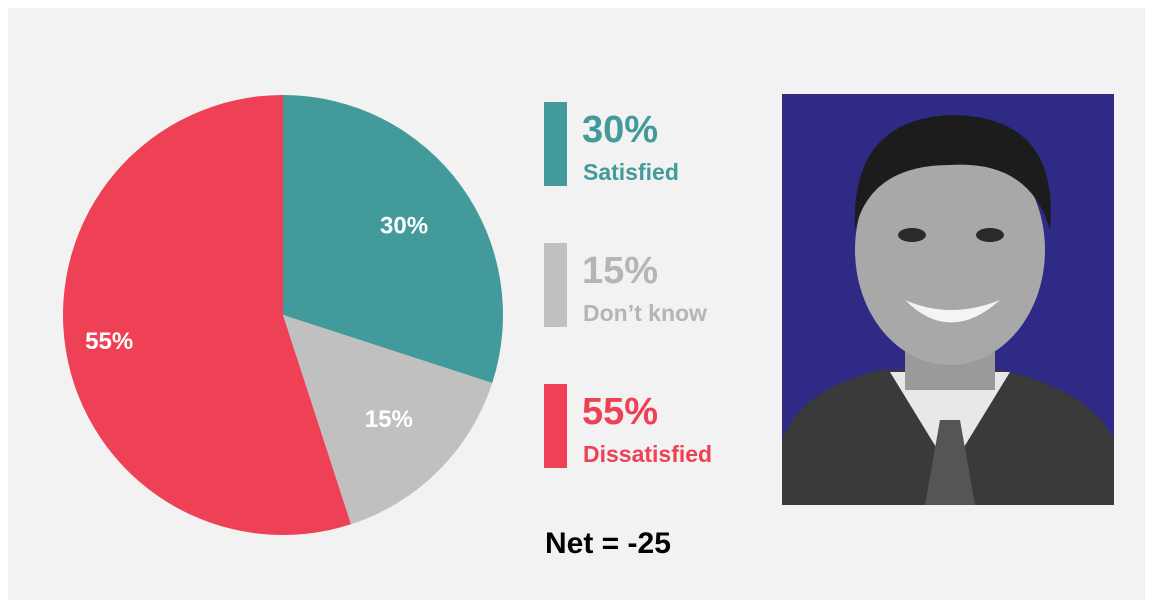 Image resolution: width=1153 pixels, height=609 pixels. Describe the element at coordinates (620, 271) in the screenshot. I see `legend-value: 15%` at that location.